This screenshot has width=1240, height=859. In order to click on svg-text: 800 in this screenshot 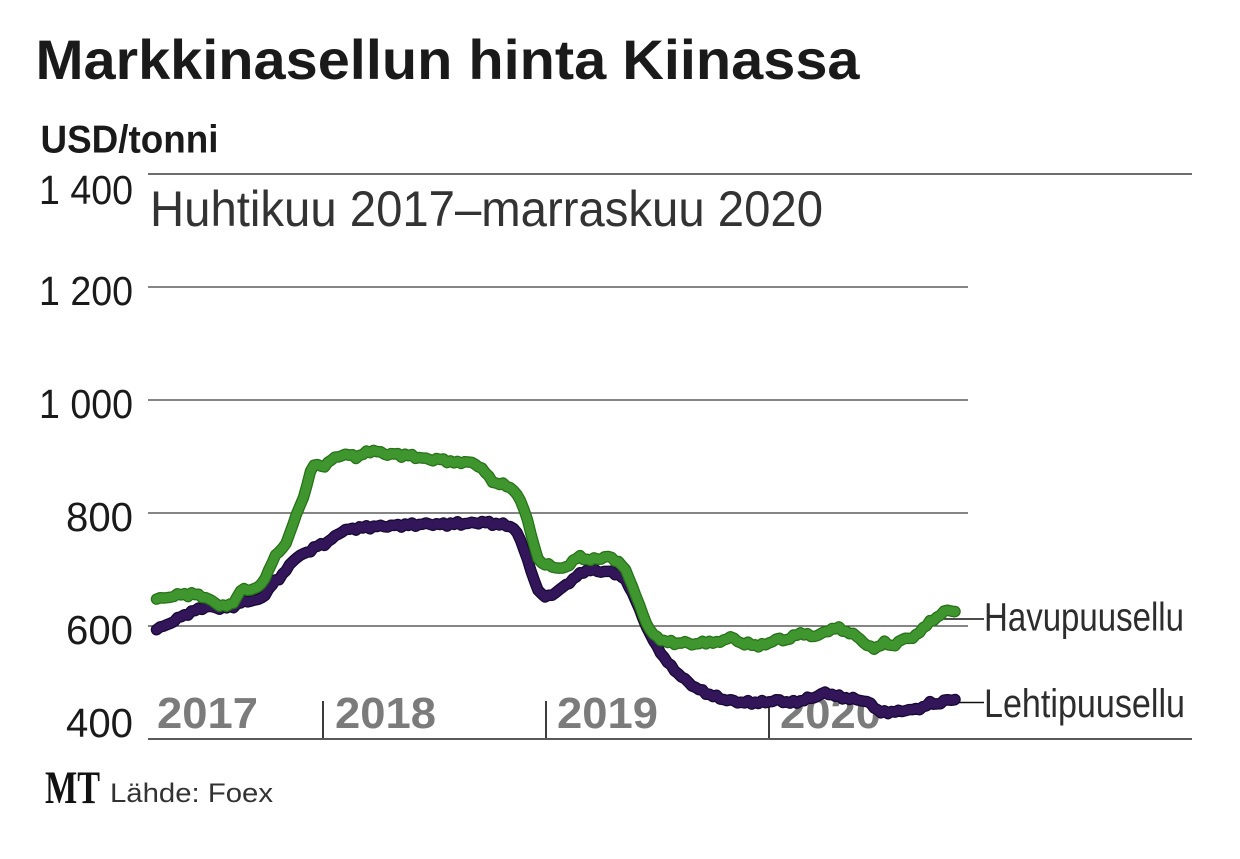, I will do `click(99, 517)`.